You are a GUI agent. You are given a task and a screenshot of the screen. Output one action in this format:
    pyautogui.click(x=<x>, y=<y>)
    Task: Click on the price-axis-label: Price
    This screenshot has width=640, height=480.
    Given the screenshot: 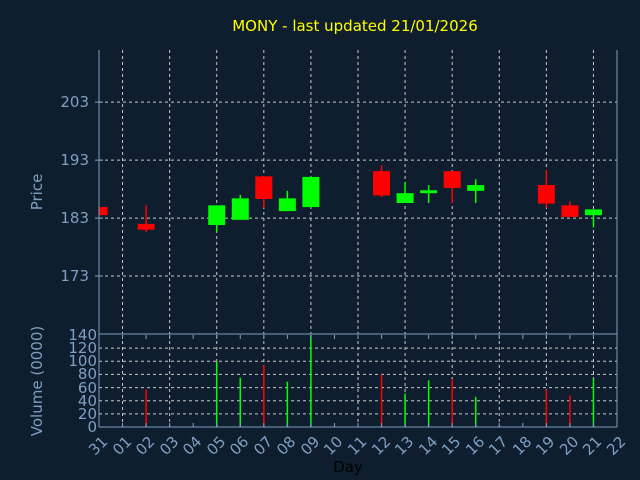 What is the action you would take?
    pyautogui.click(x=37, y=192)
    